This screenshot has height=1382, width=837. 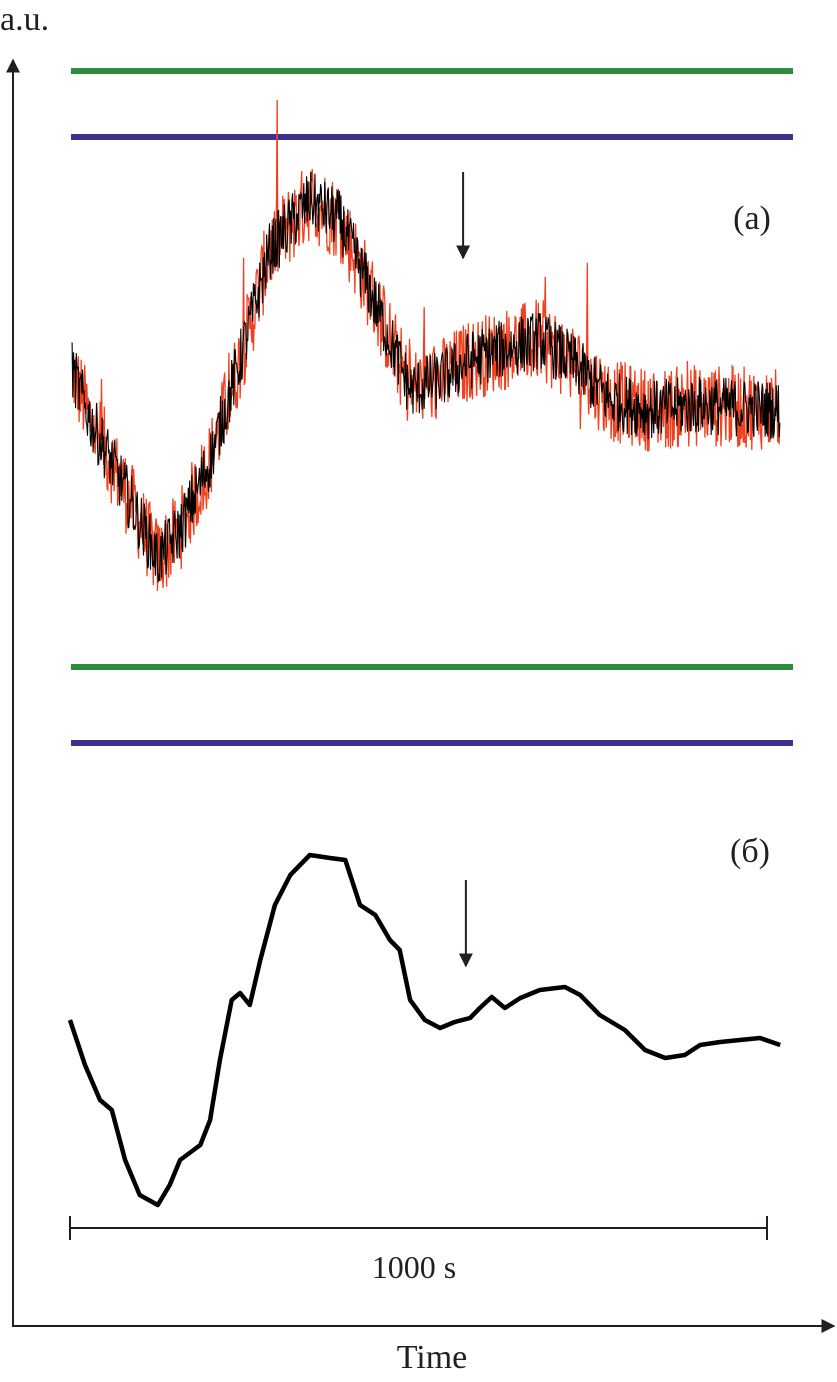 What do you see at coordinates (750, 851) in the screenshot?
I see `panel-label-b: (б)` at bounding box center [750, 851].